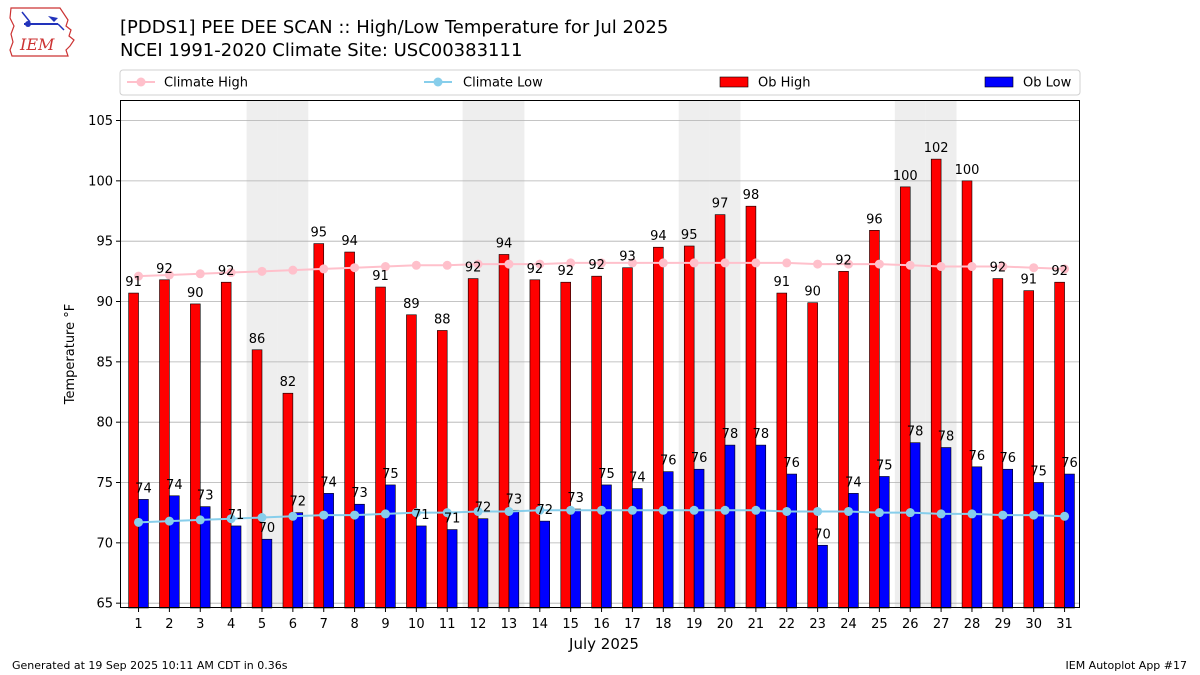 The image size is (1200, 675). Describe the element at coordinates (70, 354) in the screenshot. I see `y-axis-label: Temperature °F` at that location.